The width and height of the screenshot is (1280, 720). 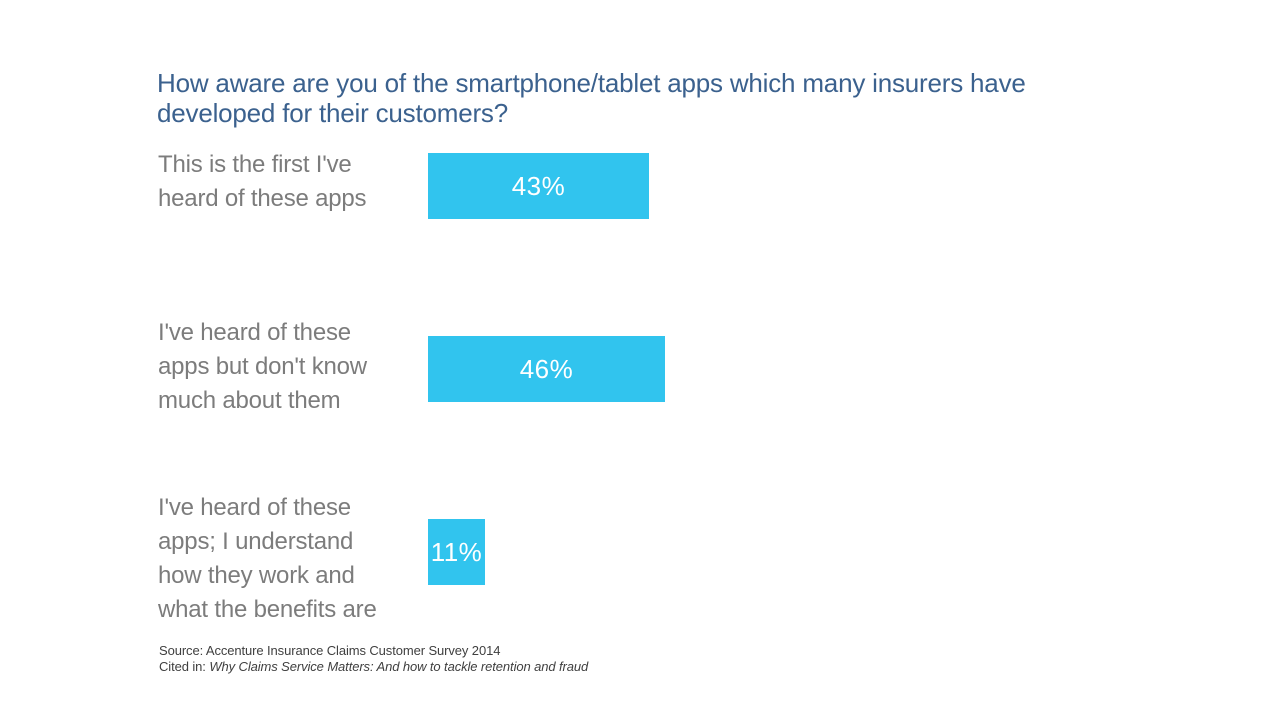 I want to click on bar-first-heard: 43%, so click(x=538, y=186).